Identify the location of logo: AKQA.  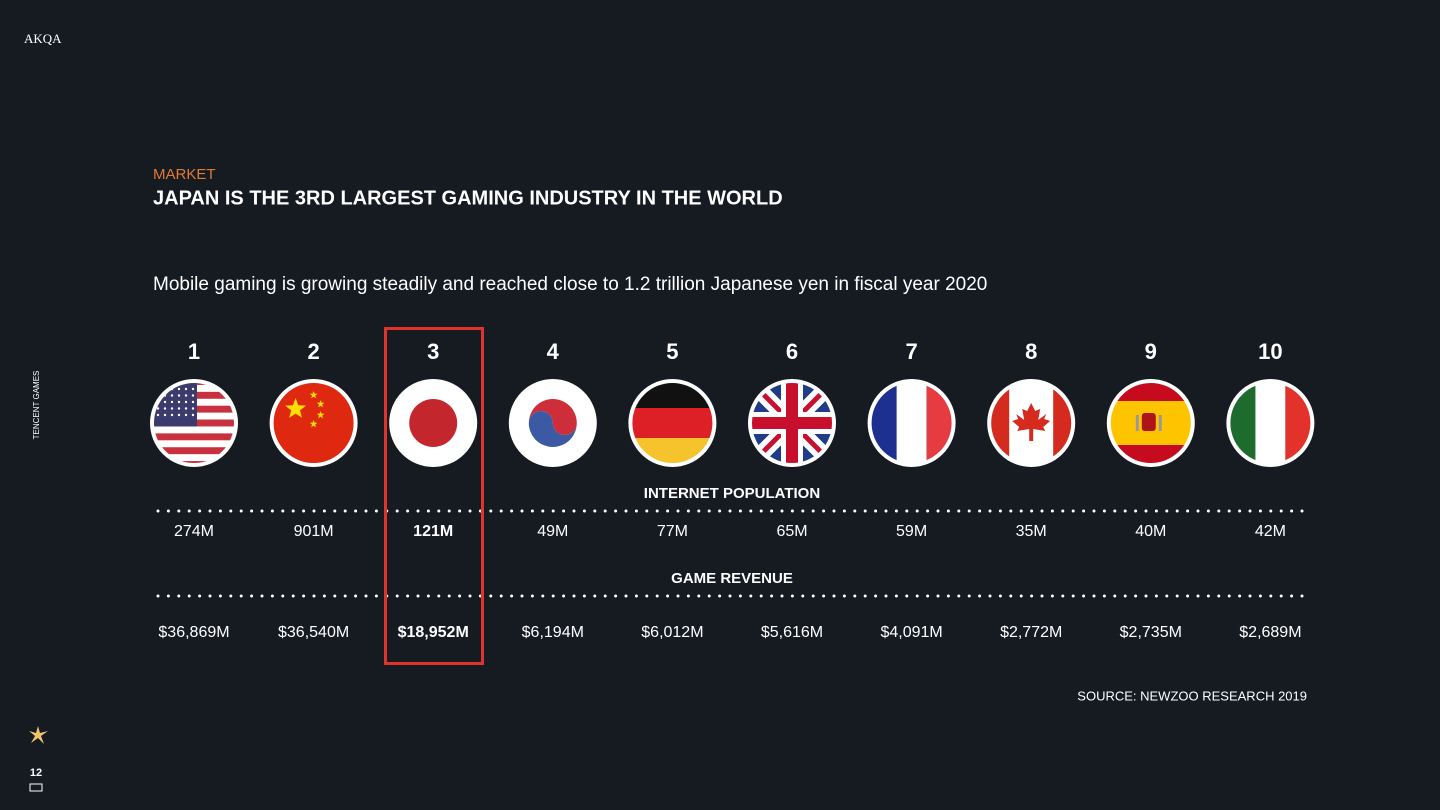
(43, 38).